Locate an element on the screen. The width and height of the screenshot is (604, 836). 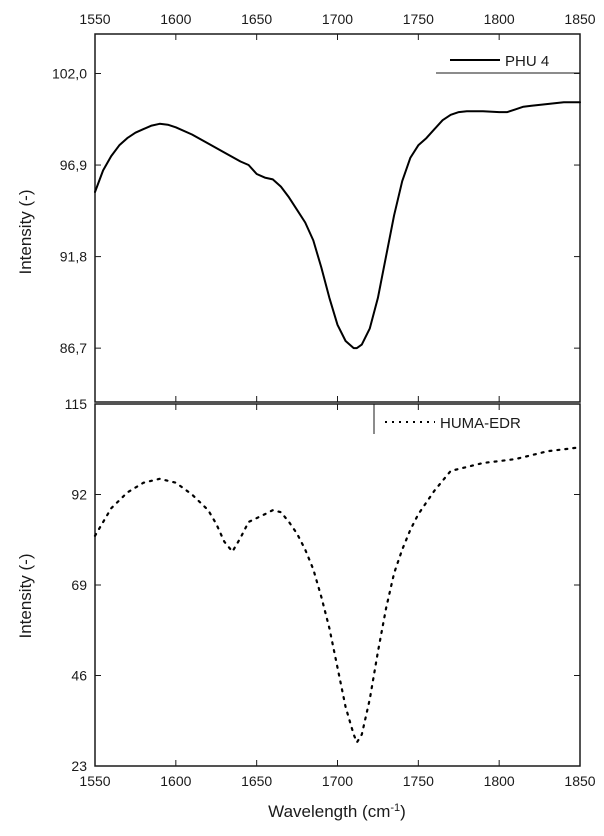
x-tick-label-top: 1700 is located at coordinates (337, 19).